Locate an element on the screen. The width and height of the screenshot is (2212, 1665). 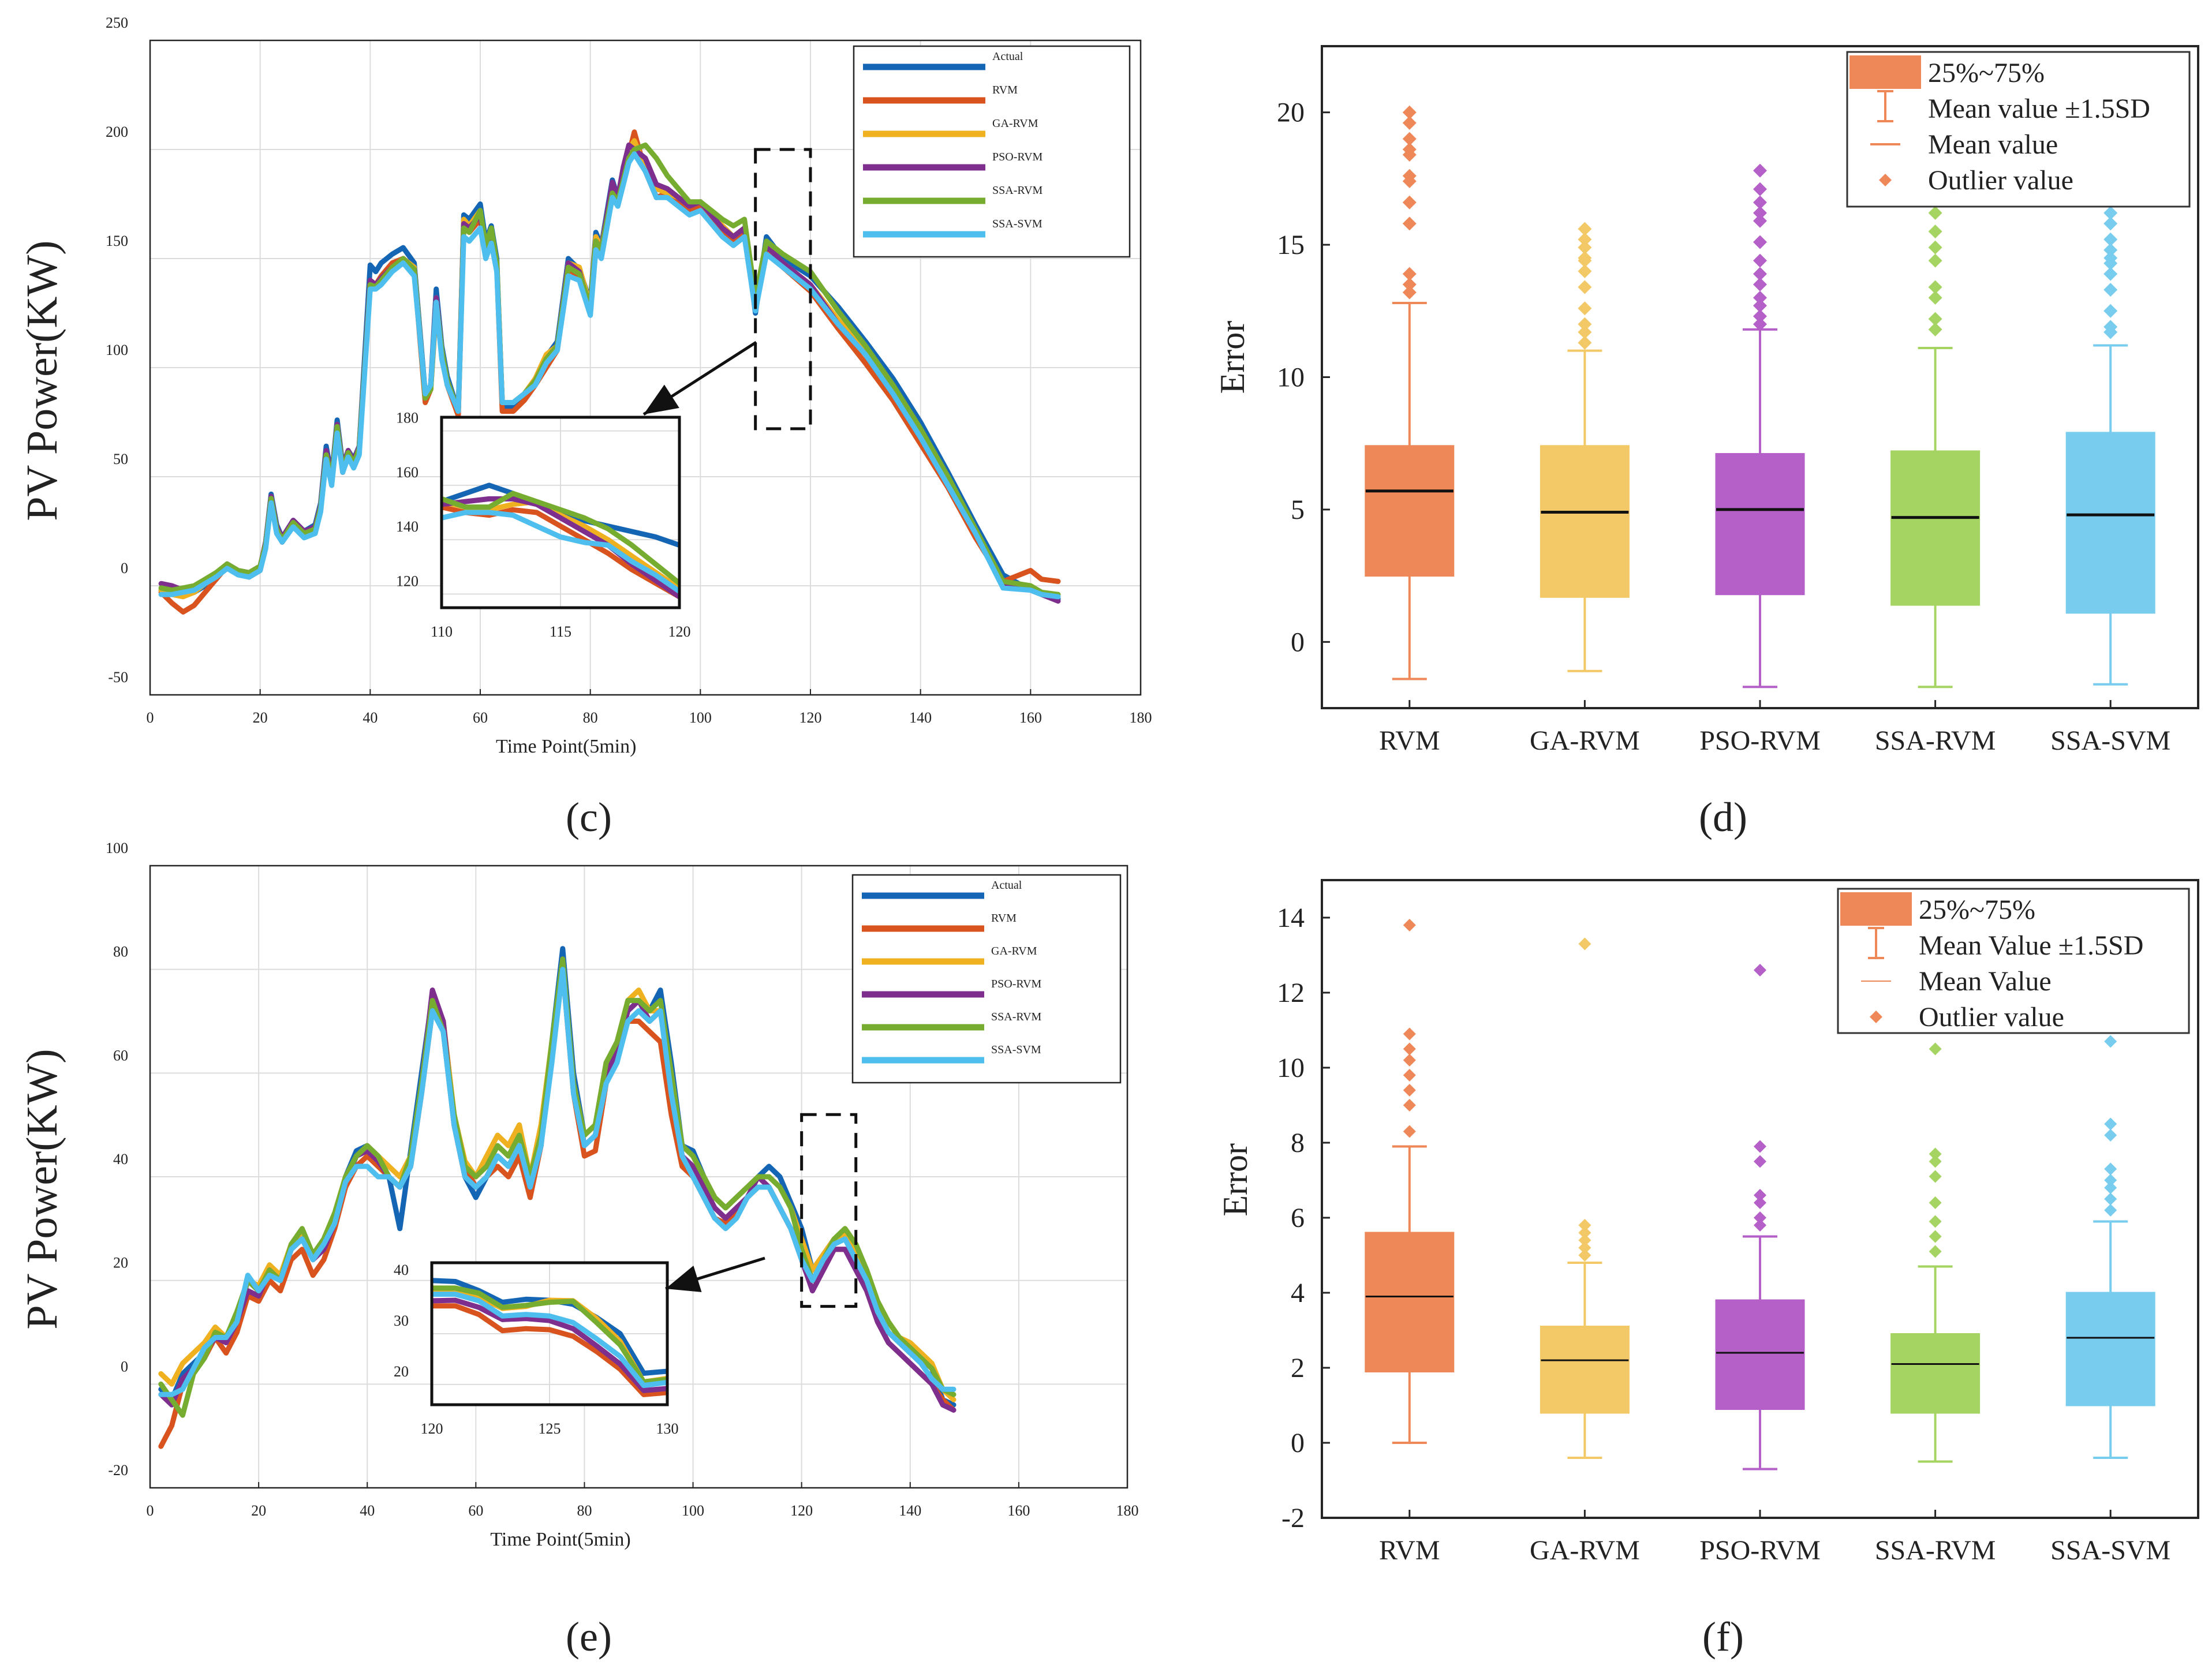
inset-y-tick-label: 30 is located at coordinates (402, 1320).